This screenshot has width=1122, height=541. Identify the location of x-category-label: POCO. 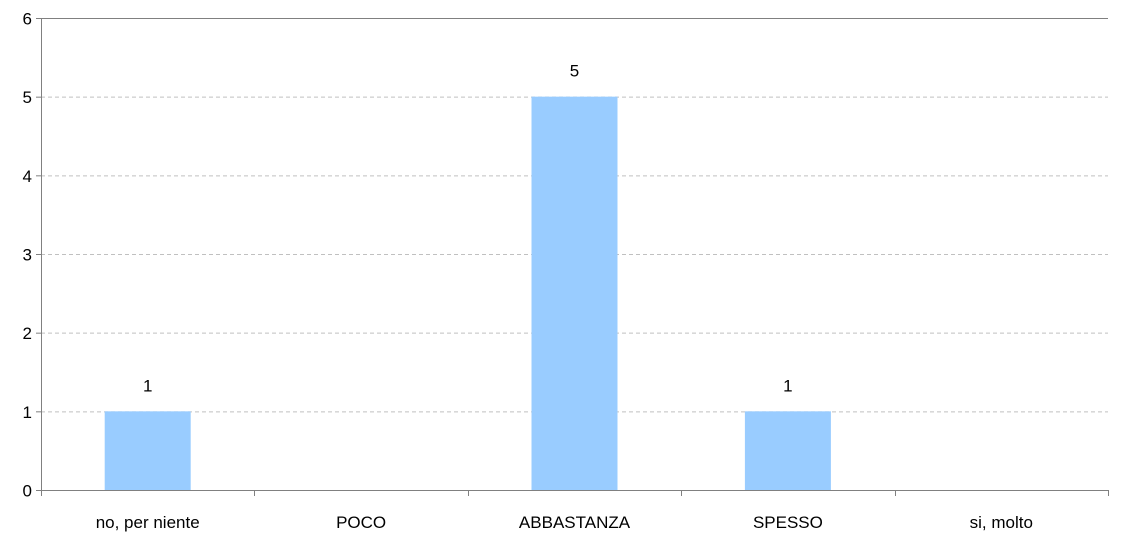
(361, 522).